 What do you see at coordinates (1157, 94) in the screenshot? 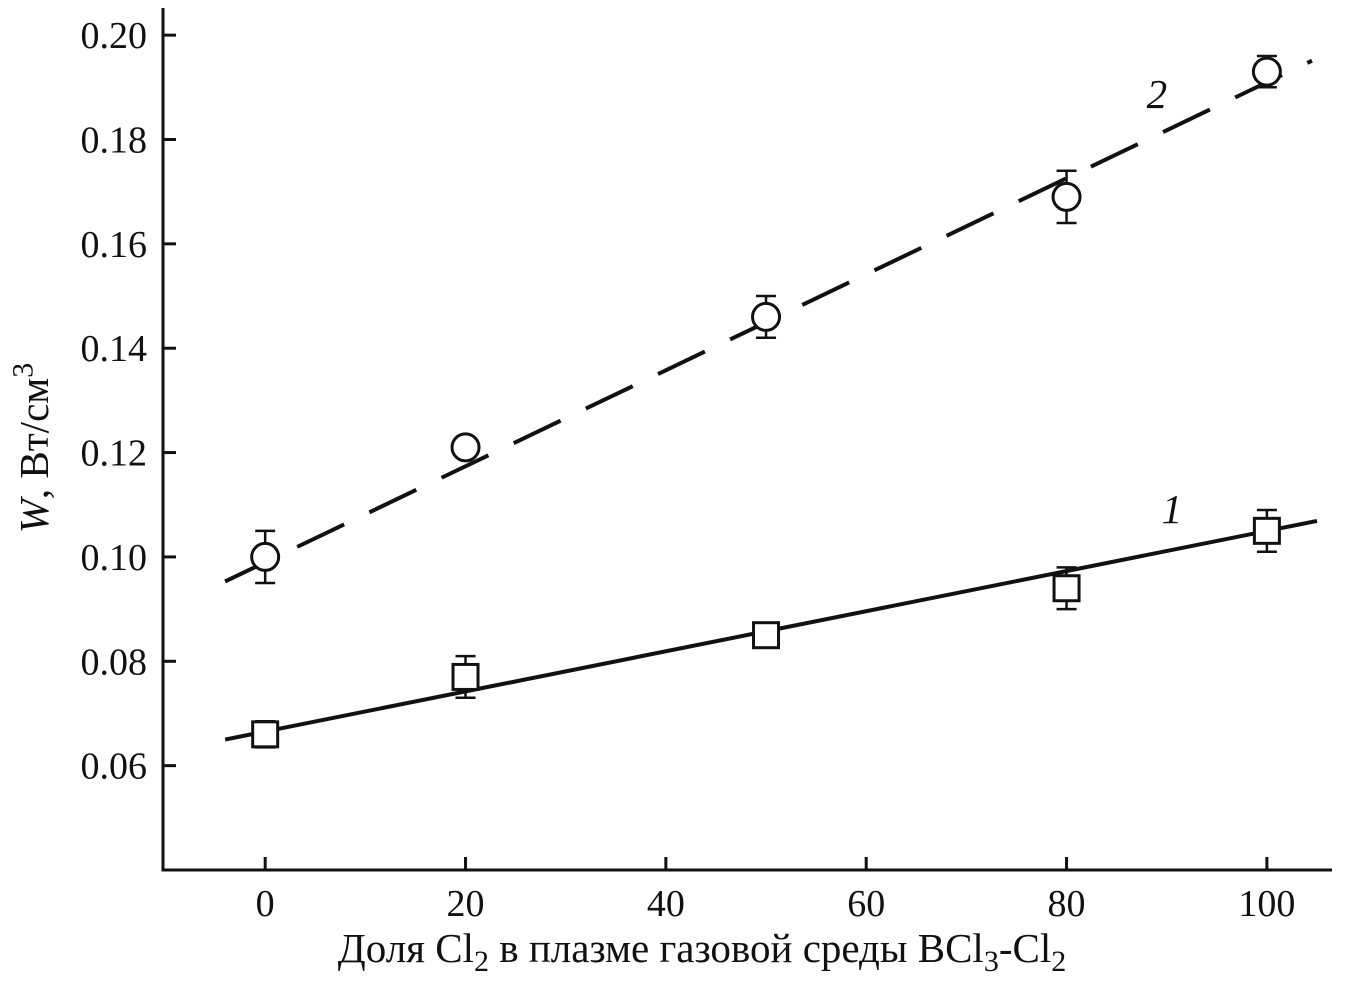
I see `series-2-label: 2` at bounding box center [1157, 94].